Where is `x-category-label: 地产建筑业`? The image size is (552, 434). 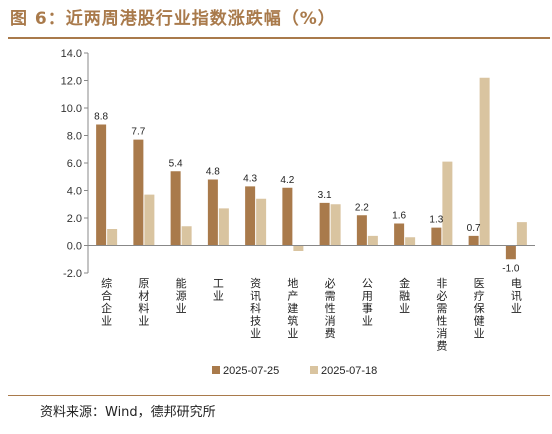
x-category-label: 地产建筑业 is located at coordinates (292, 308).